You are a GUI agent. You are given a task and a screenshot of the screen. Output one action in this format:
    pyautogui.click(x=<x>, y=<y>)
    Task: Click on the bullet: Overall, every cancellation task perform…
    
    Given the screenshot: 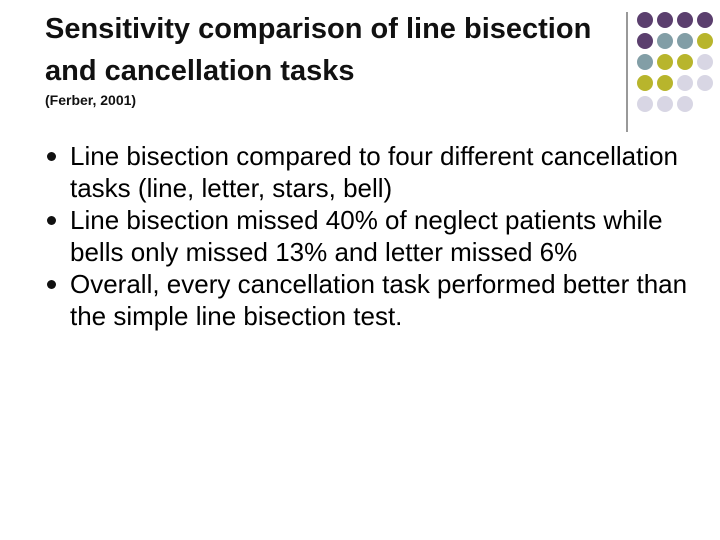 What is the action you would take?
    pyautogui.click(x=370, y=300)
    